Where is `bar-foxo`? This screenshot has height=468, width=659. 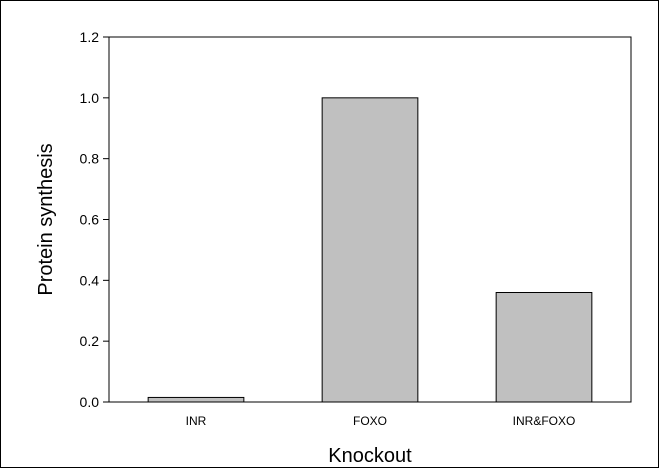
bar-foxo is located at coordinates (370, 250).